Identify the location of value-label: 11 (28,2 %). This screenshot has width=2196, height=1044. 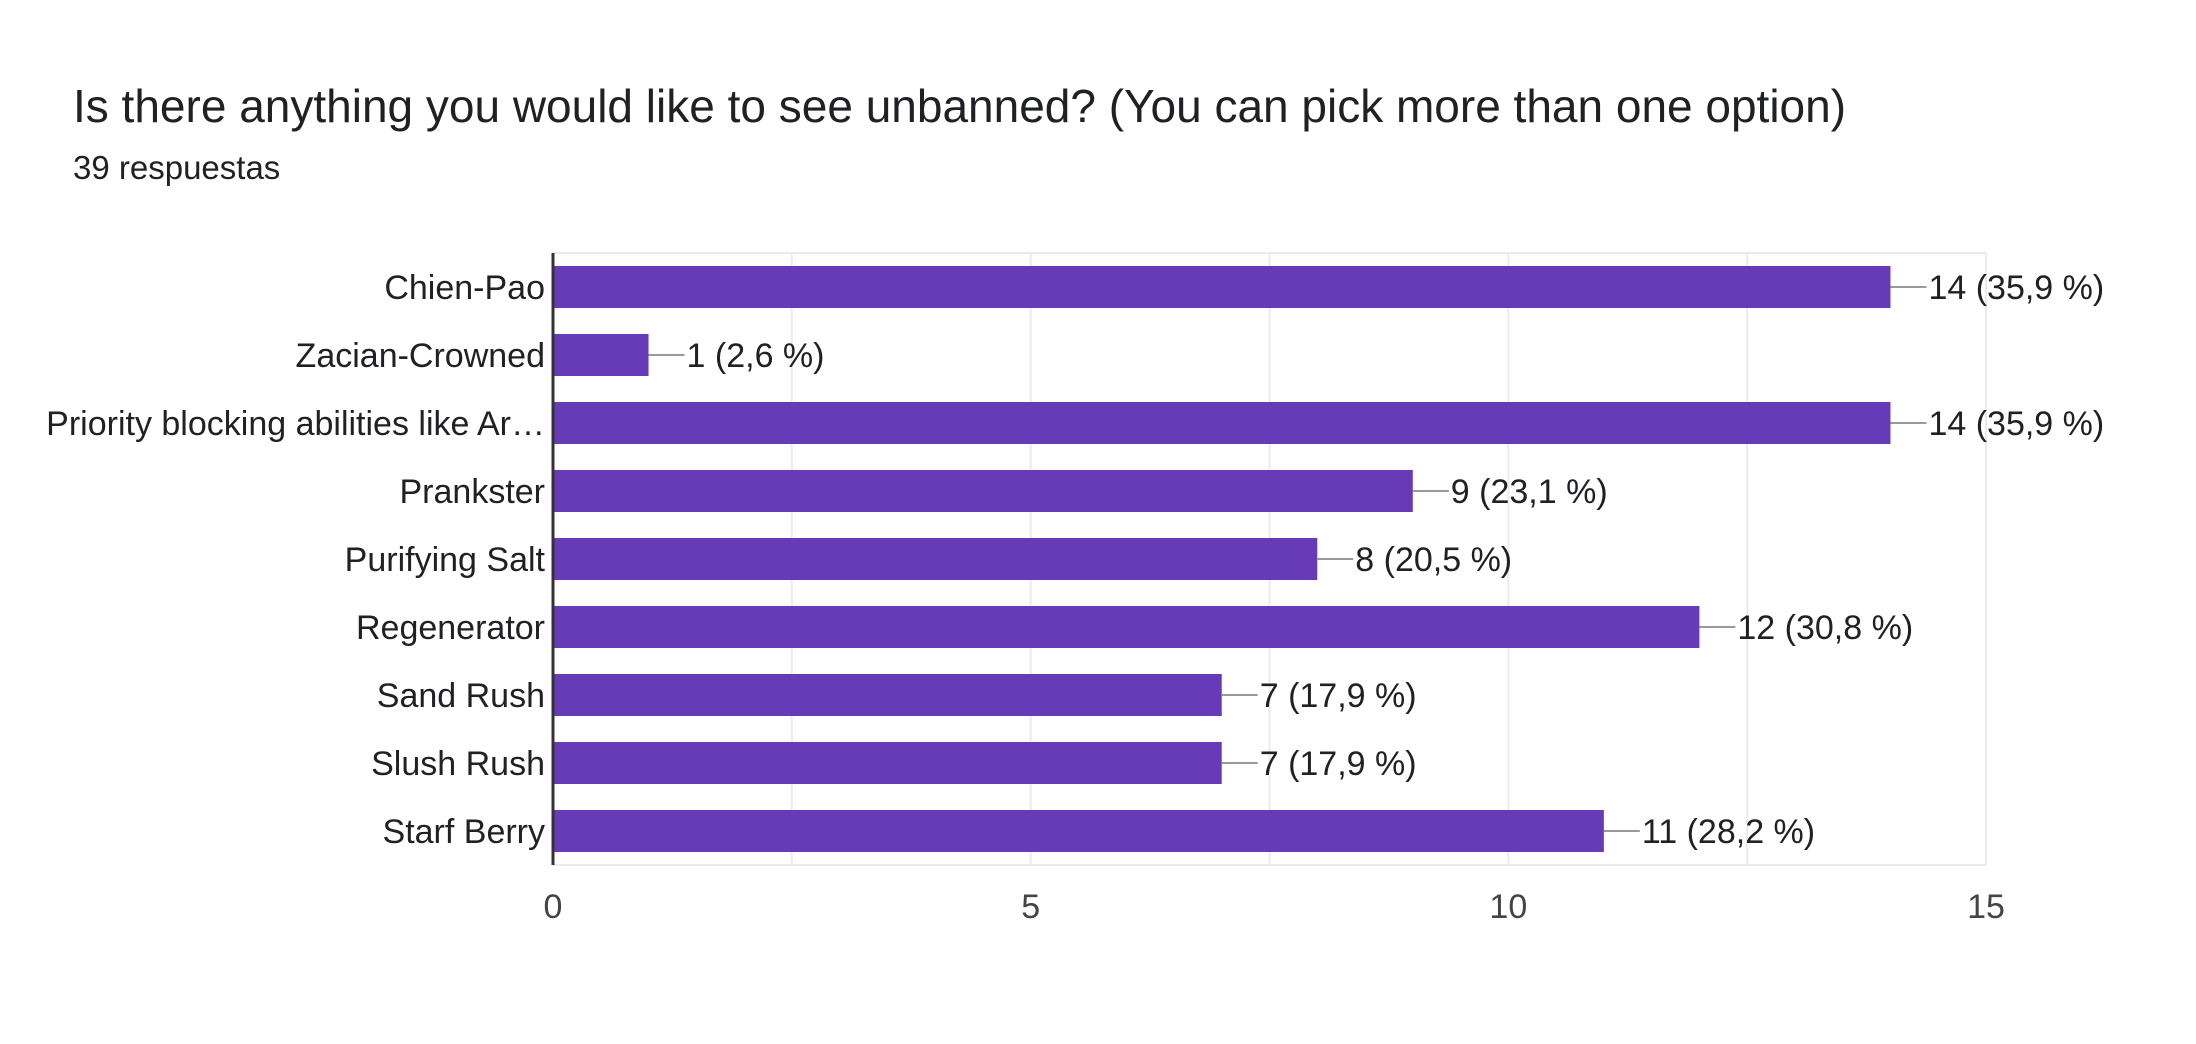
(1728, 832).